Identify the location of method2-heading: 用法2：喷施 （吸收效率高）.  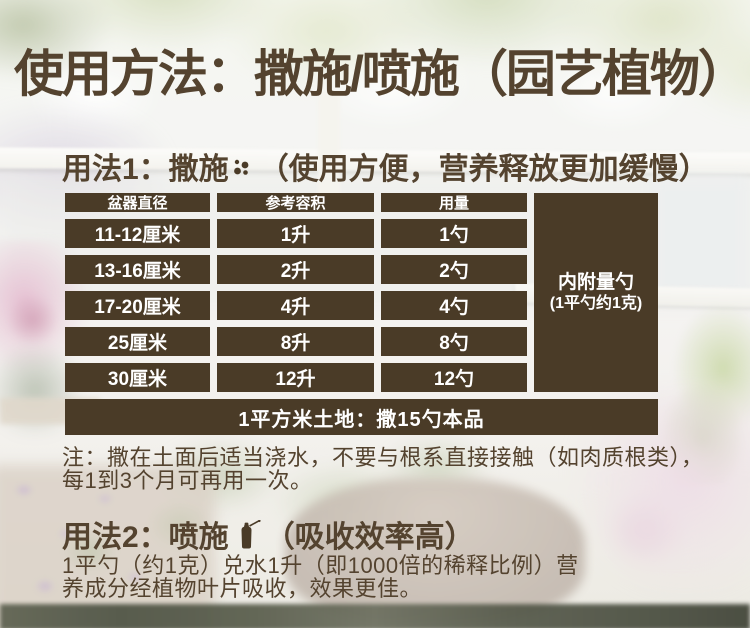
(268, 534).